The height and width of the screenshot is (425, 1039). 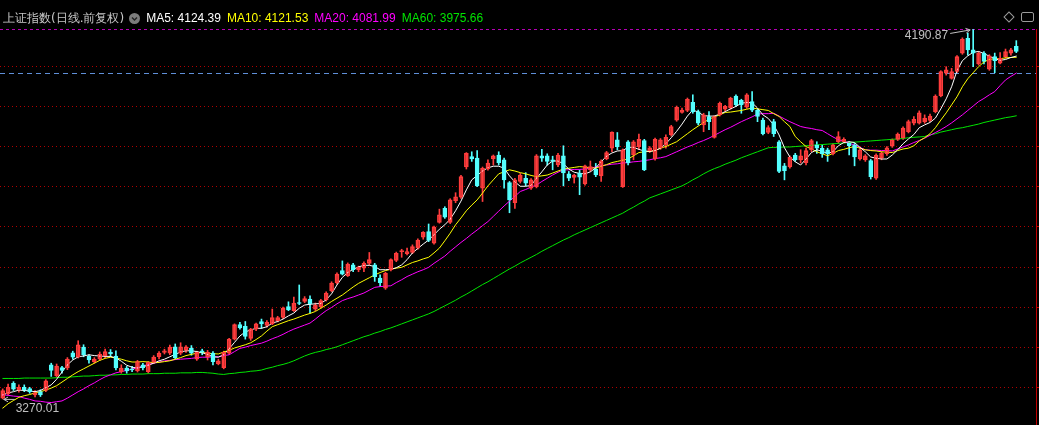 What do you see at coordinates (442, 18) in the screenshot?
I see `text: MA60: 3975.66` at bounding box center [442, 18].